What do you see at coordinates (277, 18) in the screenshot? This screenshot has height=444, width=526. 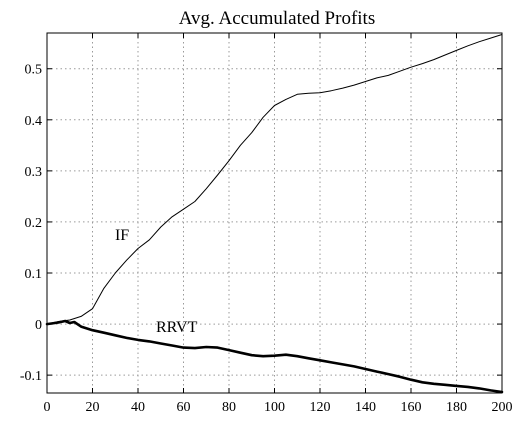 I see `chart-title: Avg. Accumulated Profits` at bounding box center [277, 18].